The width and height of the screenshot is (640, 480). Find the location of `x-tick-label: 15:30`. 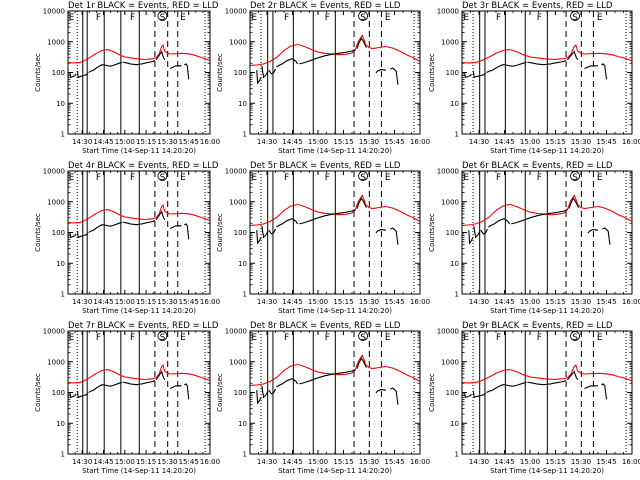

x-tick-label: 15:30 is located at coordinates (167, 302).